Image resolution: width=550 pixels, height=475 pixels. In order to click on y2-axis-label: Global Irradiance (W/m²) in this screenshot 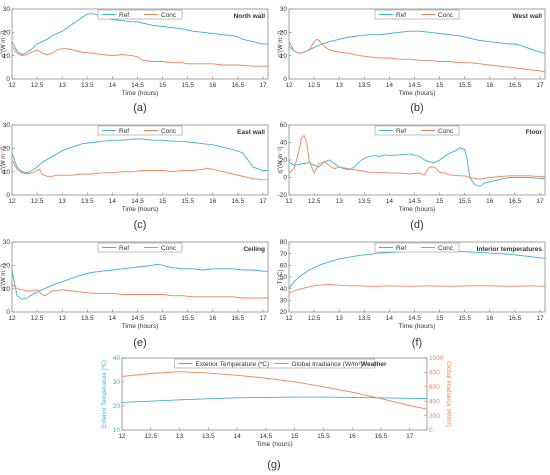, I will do `click(448, 394)`.